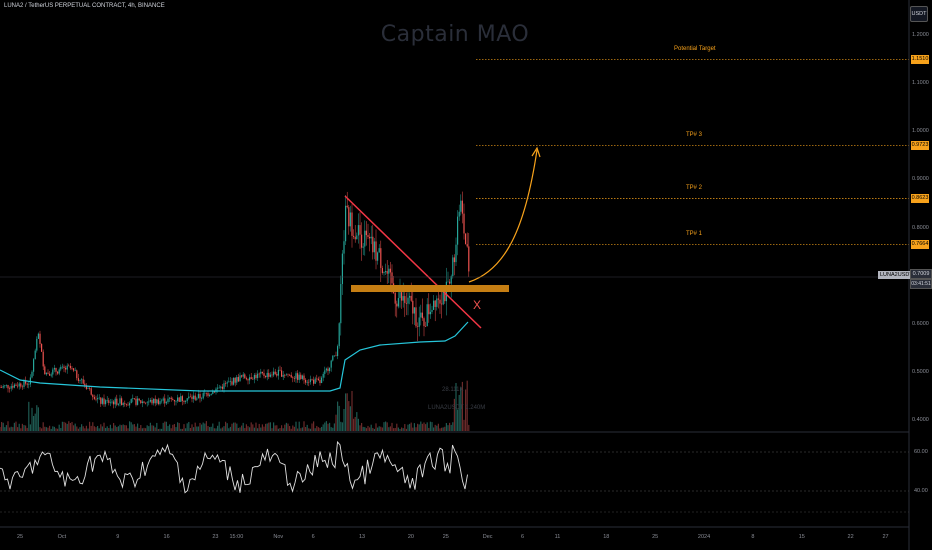 The image size is (932, 550). I want to click on date-tick-label: Oct, so click(62, 537).